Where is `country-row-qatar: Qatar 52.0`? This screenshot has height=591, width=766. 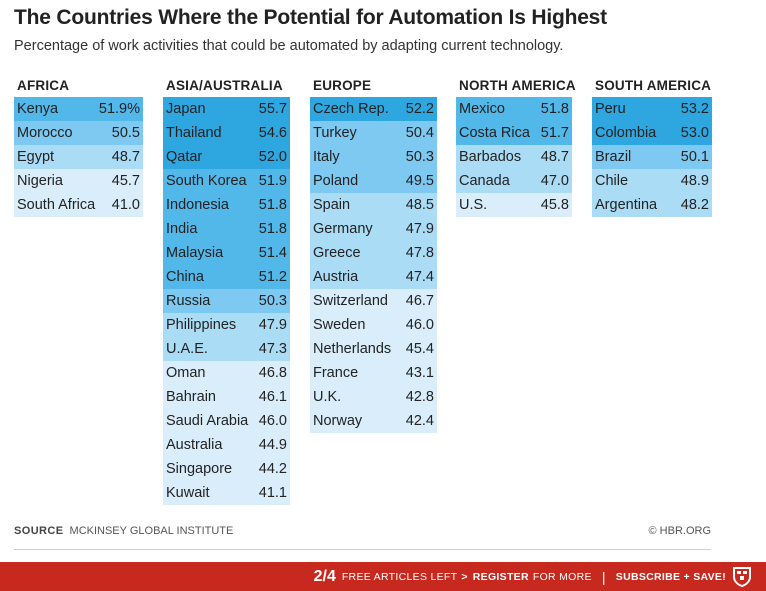 country-row-qatar: Qatar 52.0 is located at coordinates (226, 157).